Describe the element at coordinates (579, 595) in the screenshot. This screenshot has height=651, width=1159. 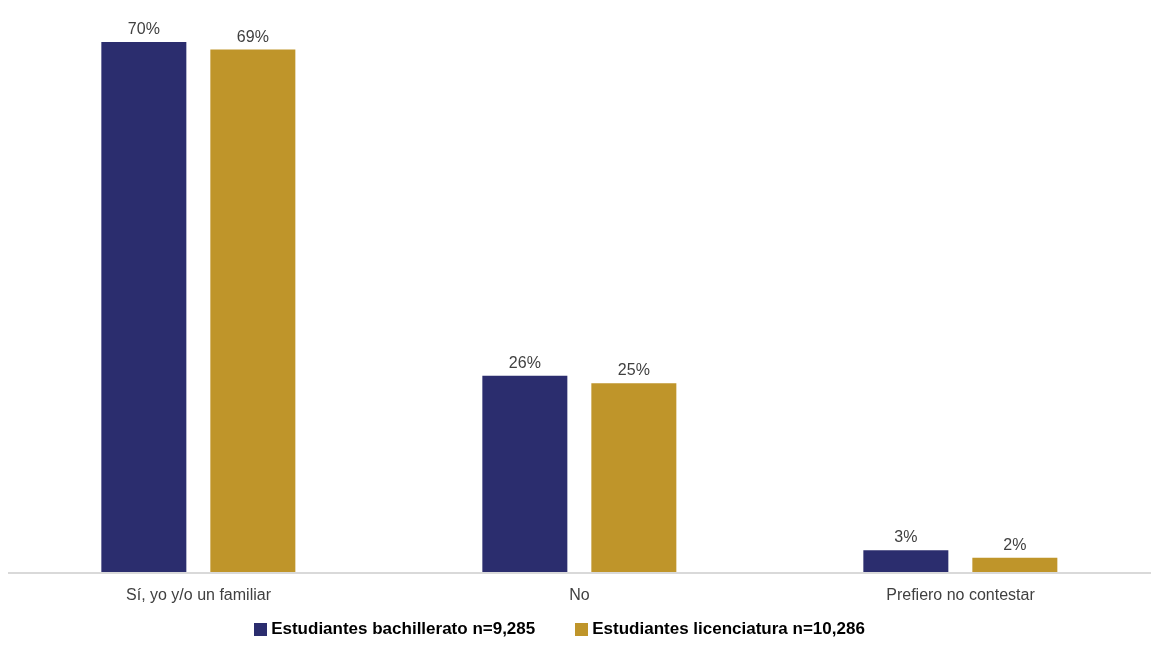
I see `x-tick-label: No` at that location.